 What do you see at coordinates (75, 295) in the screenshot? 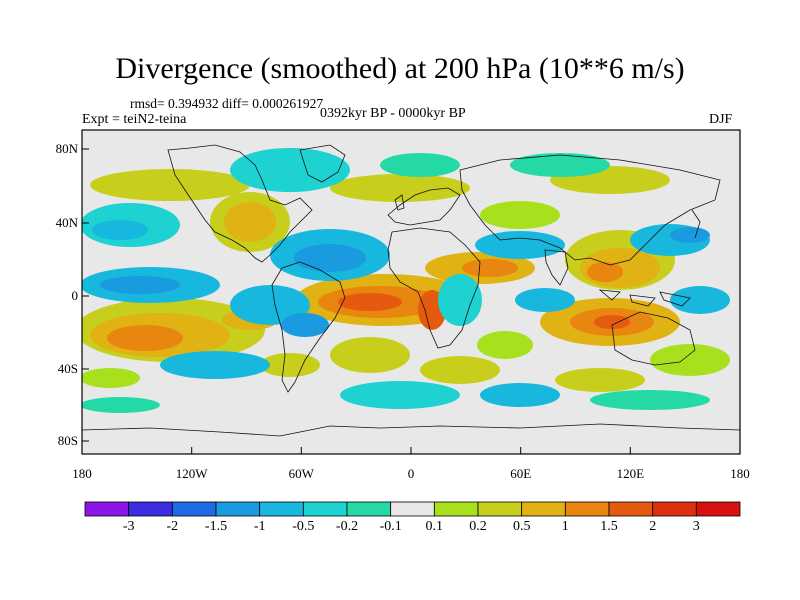
I see `lat-label-0: 0` at bounding box center [75, 295].